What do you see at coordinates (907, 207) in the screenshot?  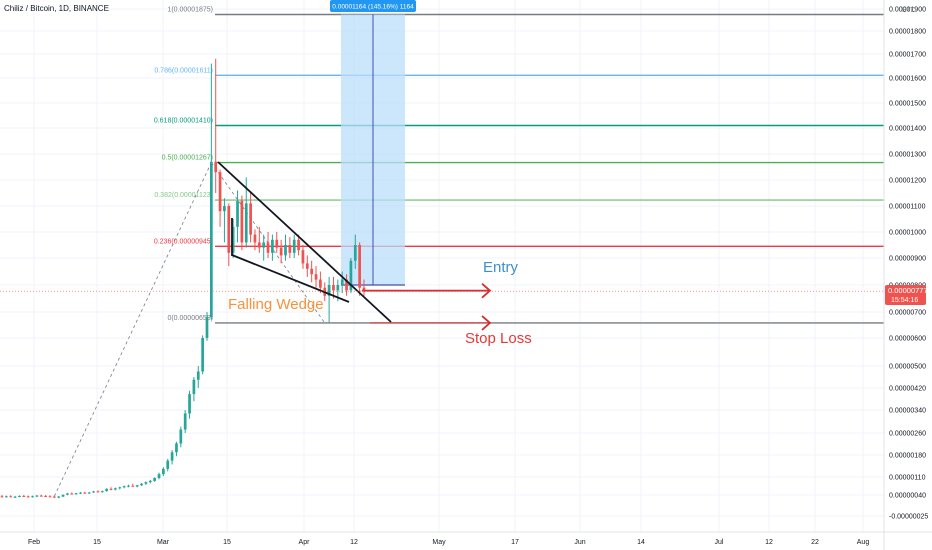 I see `price-tick-label: 0.00001100` at bounding box center [907, 207].